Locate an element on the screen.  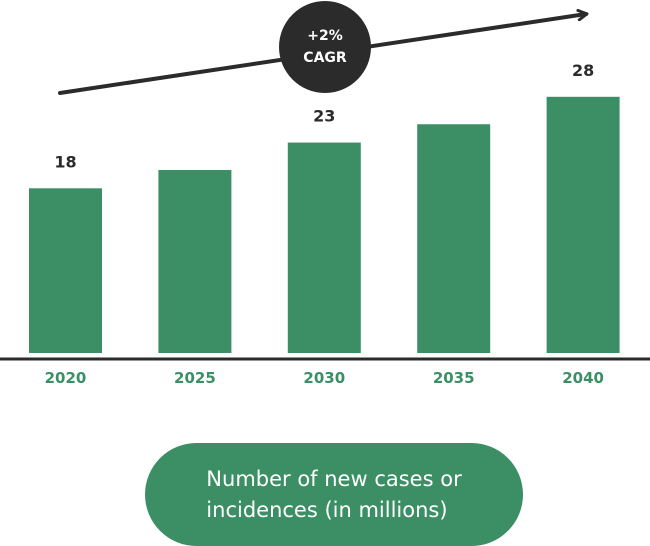
cagr-badge-circle is located at coordinates (325, 47).